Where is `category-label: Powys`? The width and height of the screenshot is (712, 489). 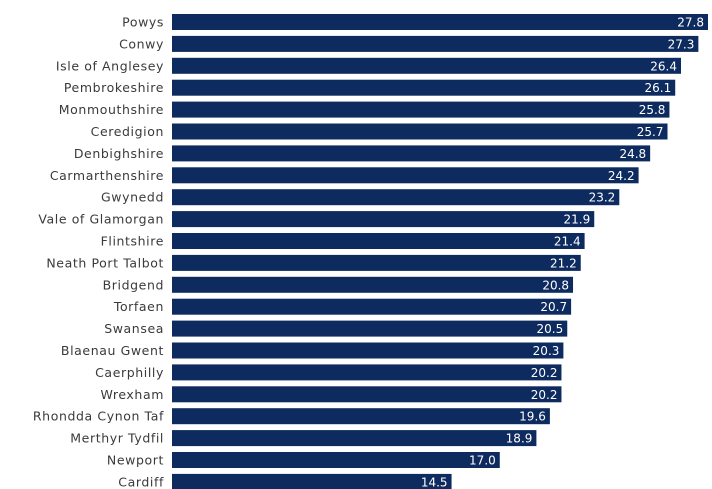 category-label: Powys is located at coordinates (143, 22).